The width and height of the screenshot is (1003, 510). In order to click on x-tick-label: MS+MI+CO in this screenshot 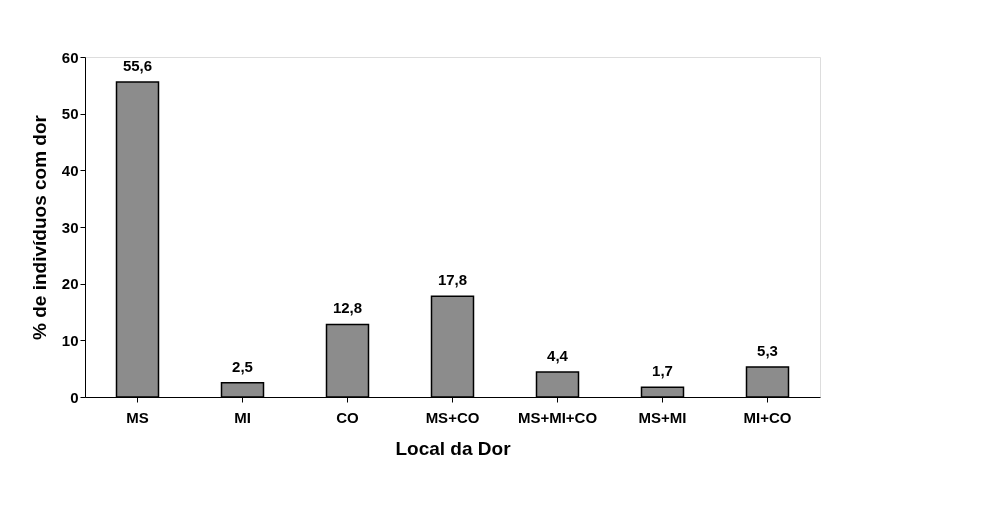, I will do `click(557, 417)`.